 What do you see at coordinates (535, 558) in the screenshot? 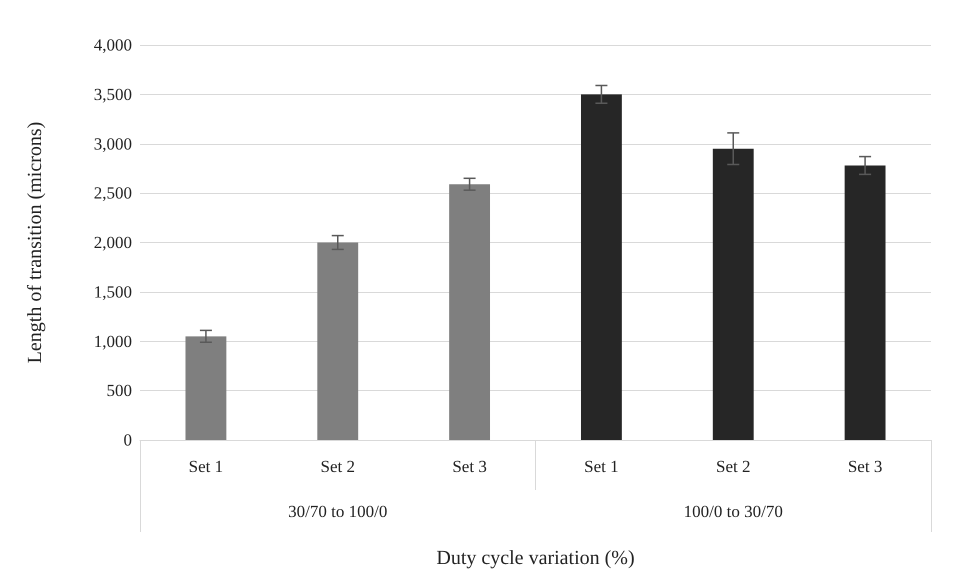
I see `x-axis-title: Duty cycle variation (%)` at bounding box center [535, 558].